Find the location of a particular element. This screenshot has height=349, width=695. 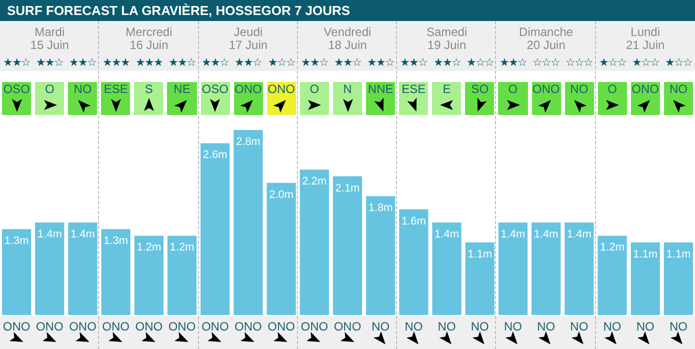

text: 16 Juin is located at coordinates (149, 45).